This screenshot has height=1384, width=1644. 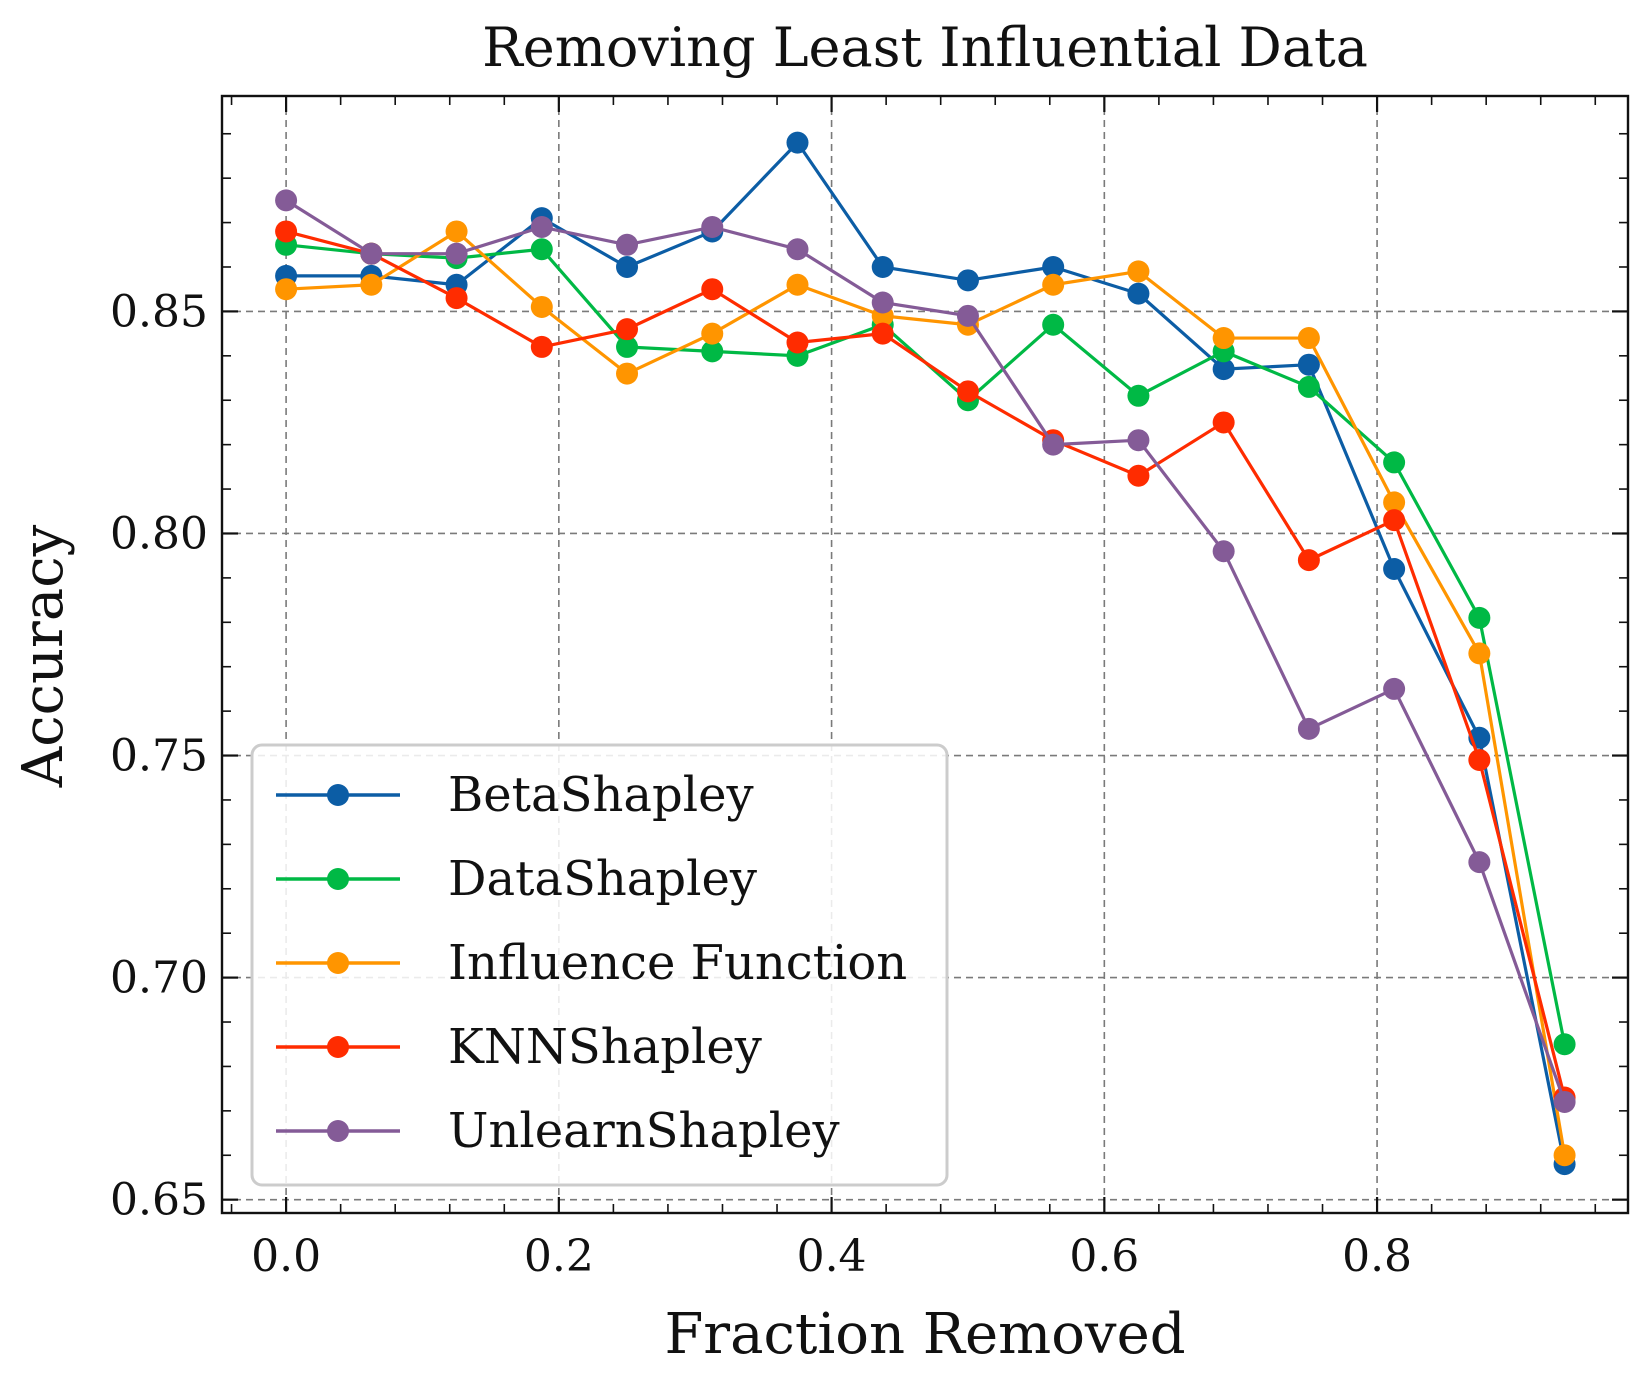 What do you see at coordinates (159, 311) in the screenshot?
I see `y-tick-label: 0.85` at bounding box center [159, 311].